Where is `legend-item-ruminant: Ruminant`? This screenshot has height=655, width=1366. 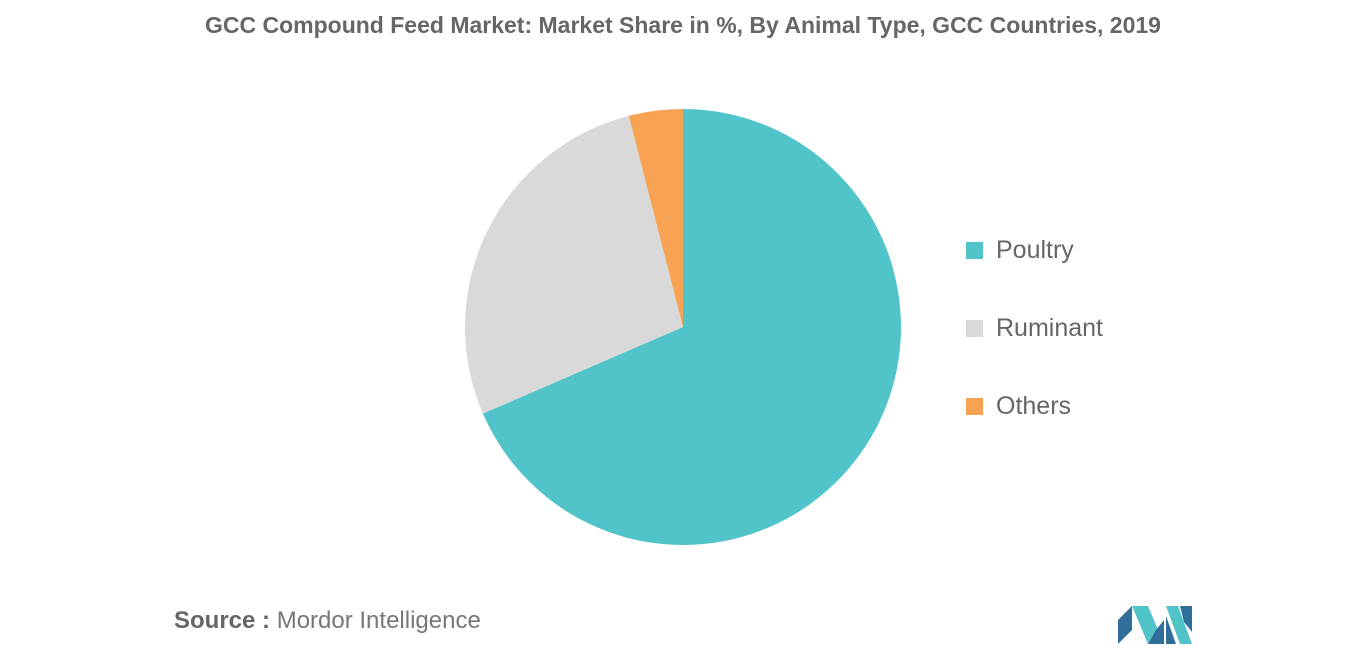 legend-item-ruminant: Ruminant is located at coordinates (1034, 328).